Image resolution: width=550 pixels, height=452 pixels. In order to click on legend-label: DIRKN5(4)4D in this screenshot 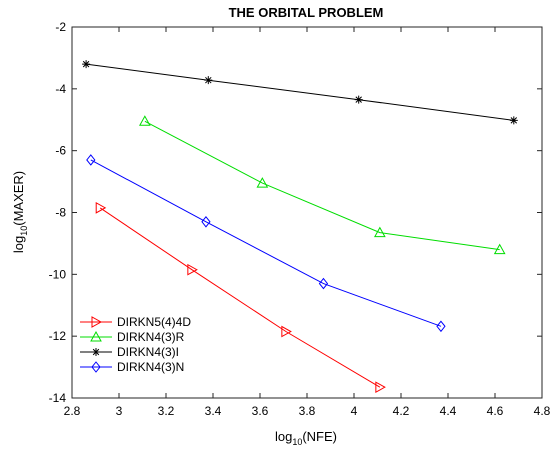, I will do `click(154, 322)`.